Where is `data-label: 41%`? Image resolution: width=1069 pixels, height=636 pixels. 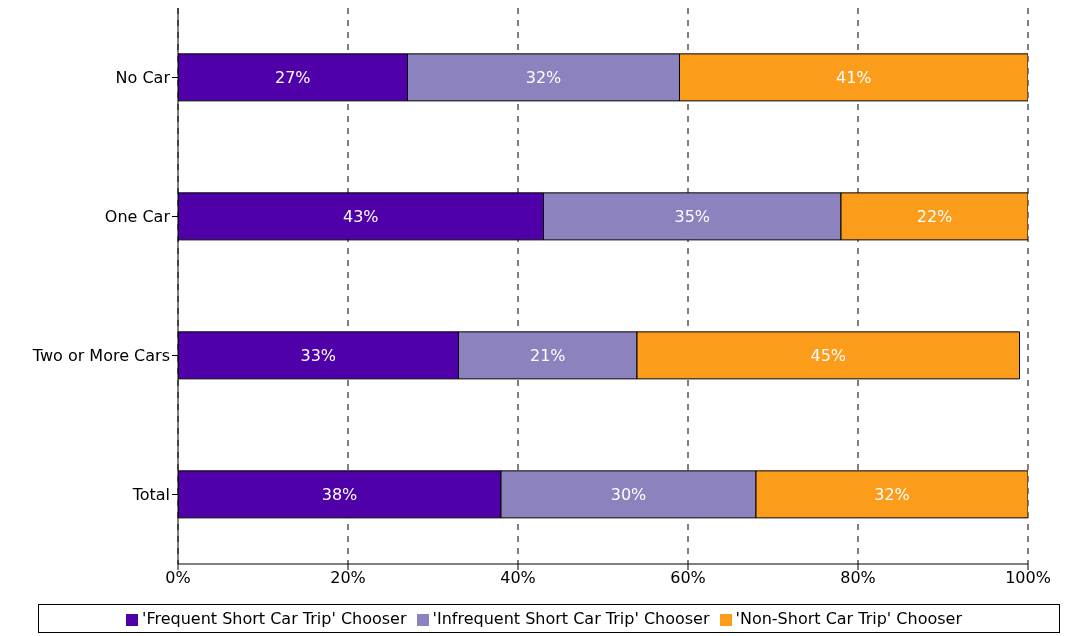 data-label: 41% is located at coordinates (853, 78).